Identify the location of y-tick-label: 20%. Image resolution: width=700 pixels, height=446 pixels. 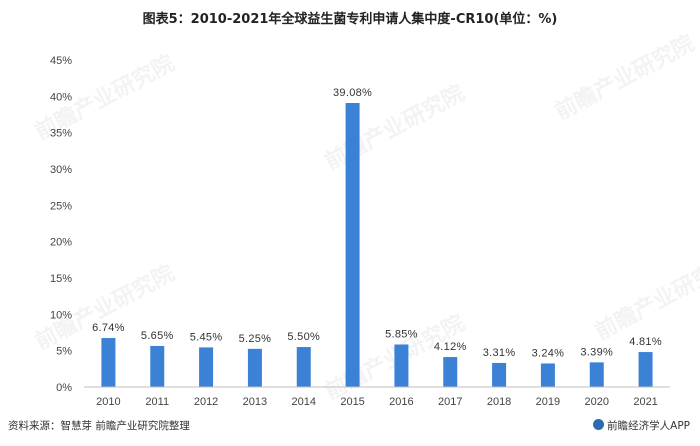
(61, 243).